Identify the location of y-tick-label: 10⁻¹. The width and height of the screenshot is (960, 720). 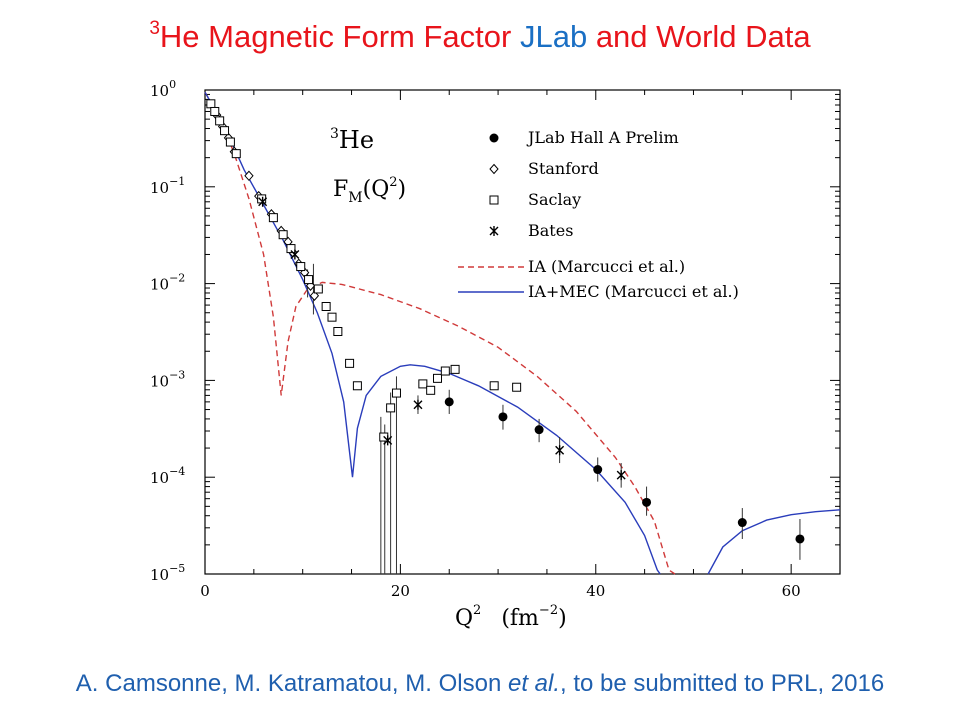
(167, 186).